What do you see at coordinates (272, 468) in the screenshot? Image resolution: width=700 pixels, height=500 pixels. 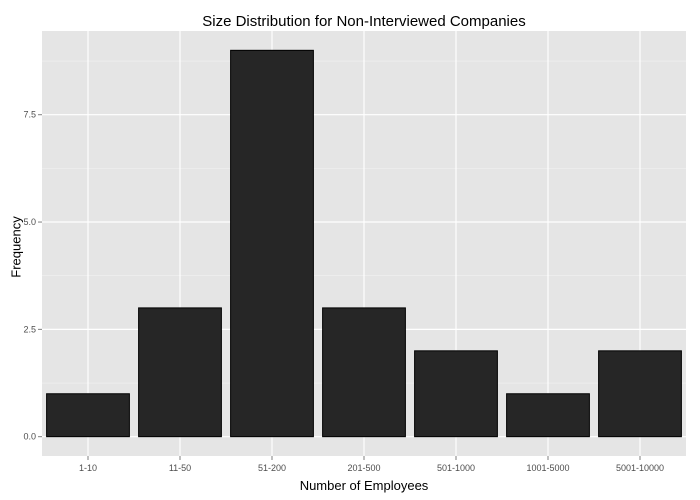 I see `x-tick-label: 51-200` at bounding box center [272, 468].